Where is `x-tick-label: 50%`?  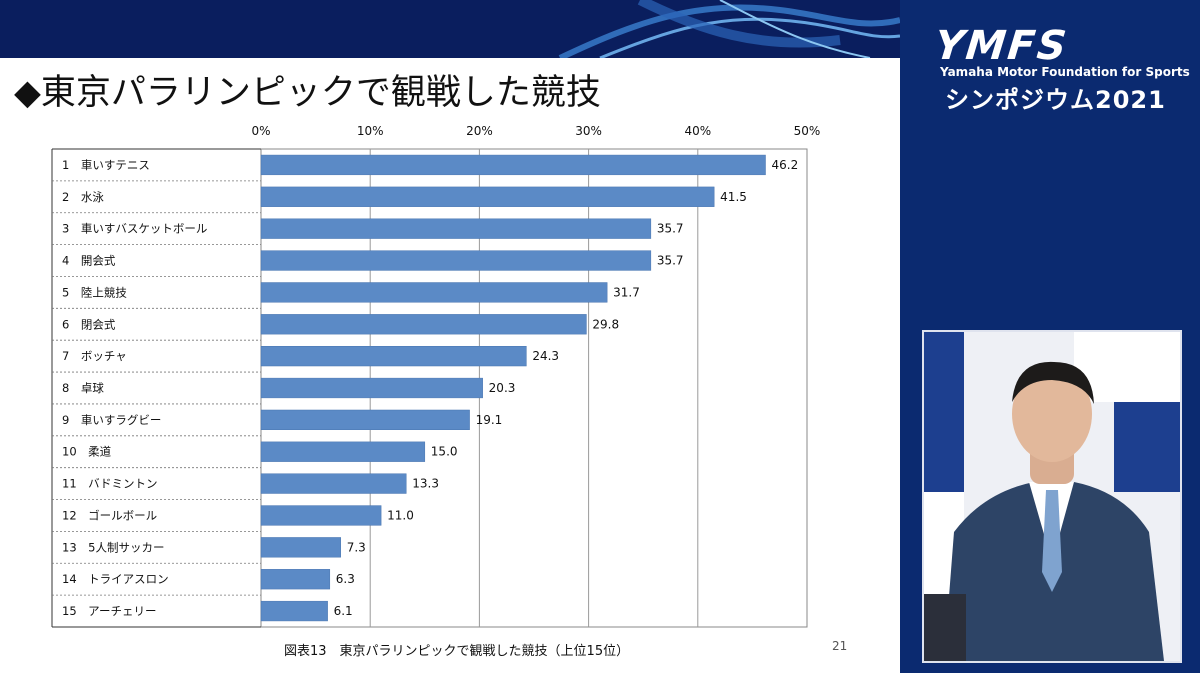 x-tick-label: 50% is located at coordinates (807, 131).